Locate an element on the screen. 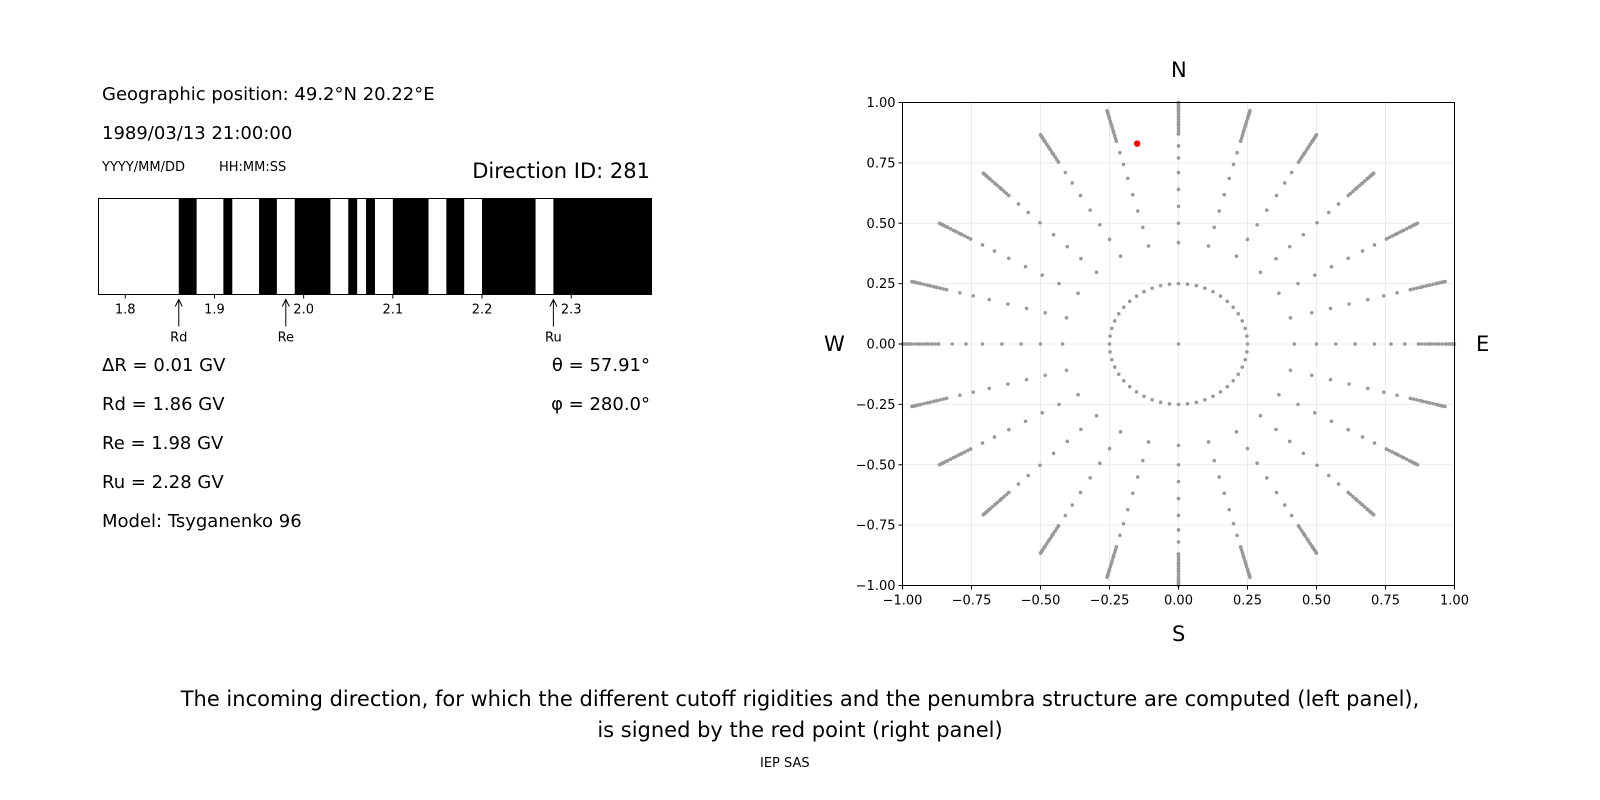 The width and height of the screenshot is (1600, 800). penumbra-segment is located at coordinates (228, 246).